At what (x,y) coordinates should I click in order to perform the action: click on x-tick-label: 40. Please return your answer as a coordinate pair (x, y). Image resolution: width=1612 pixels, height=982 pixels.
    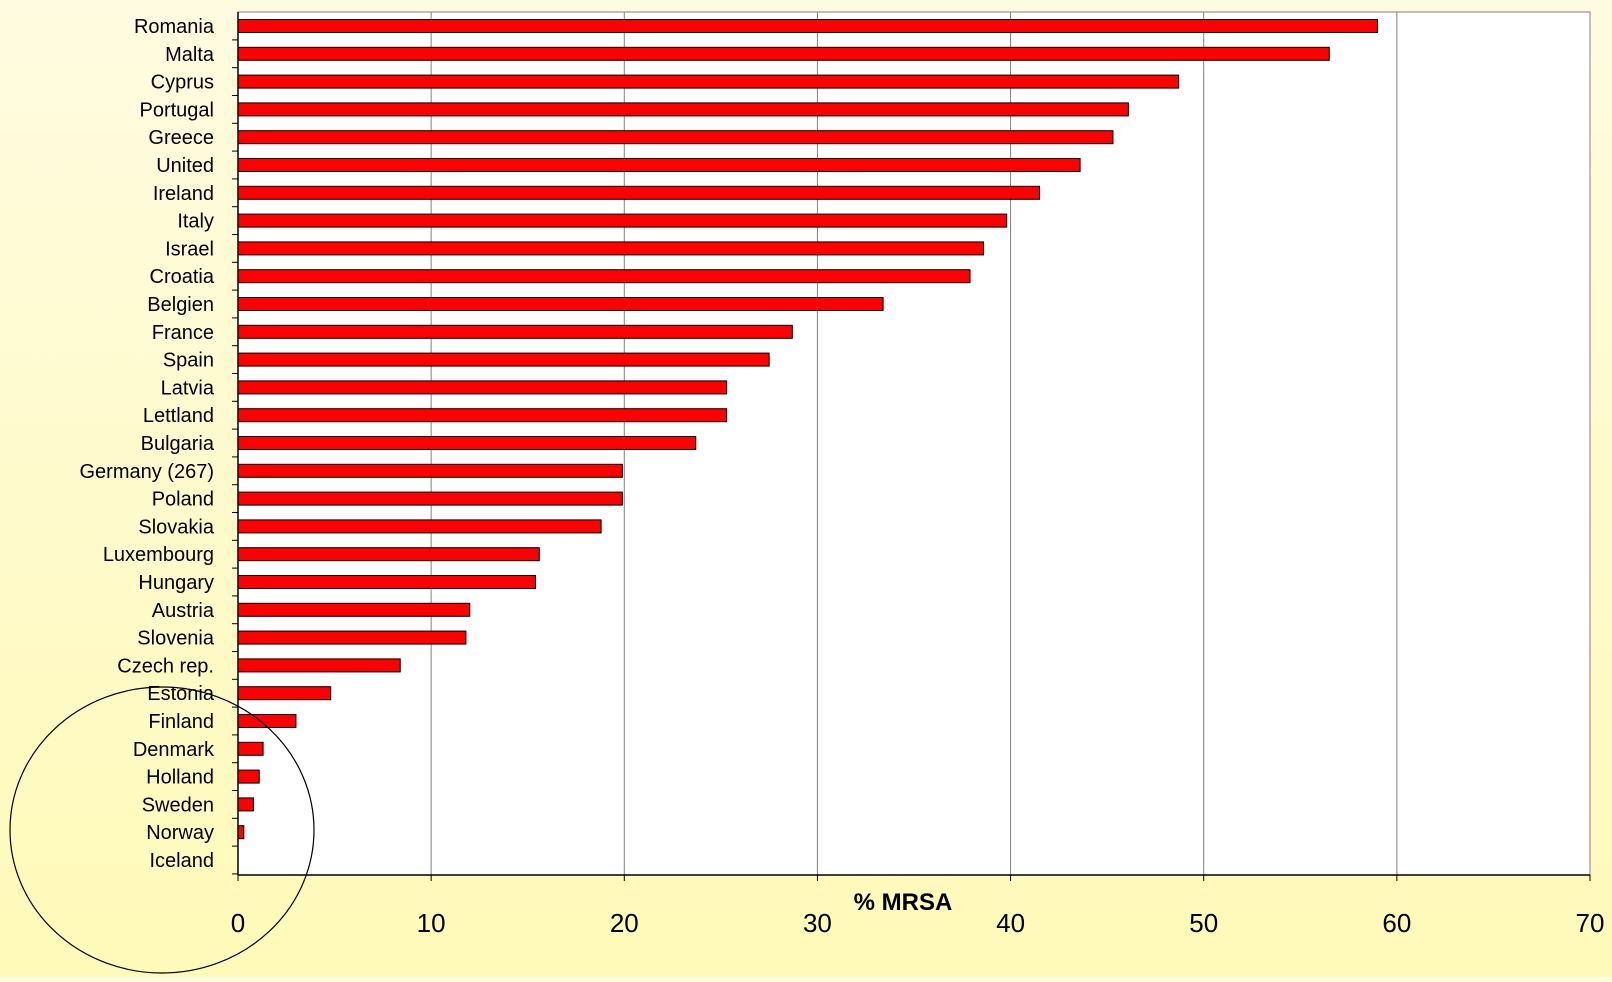
    Looking at the image, I should click on (1010, 923).